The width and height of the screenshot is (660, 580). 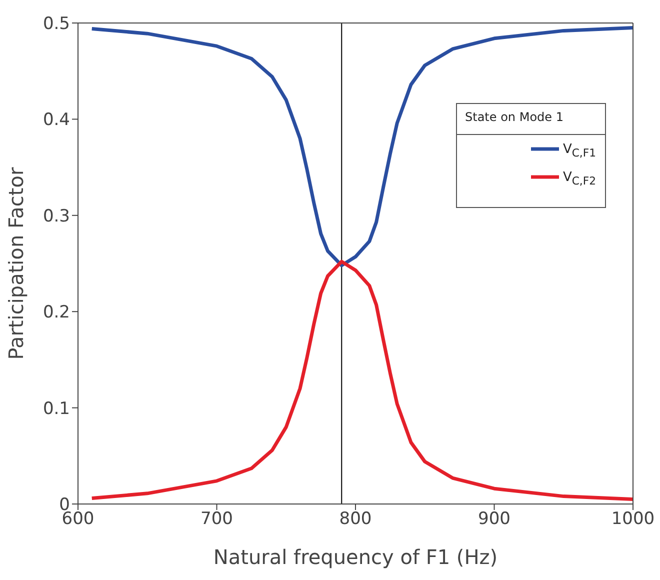 I want to click on x-tick-label: 800, so click(x=355, y=519).